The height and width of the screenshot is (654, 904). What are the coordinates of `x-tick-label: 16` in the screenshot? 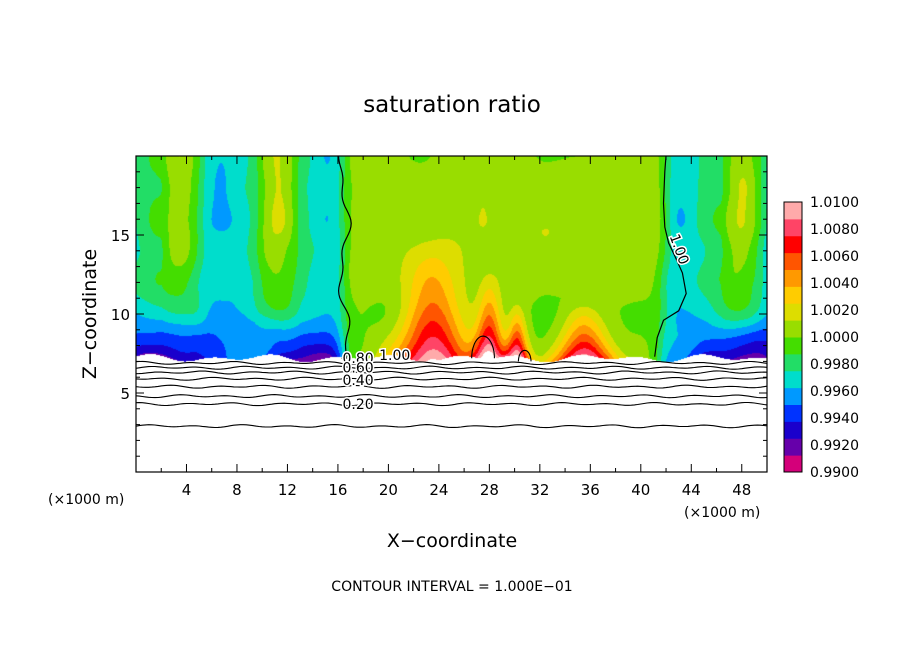 It's located at (337, 490).